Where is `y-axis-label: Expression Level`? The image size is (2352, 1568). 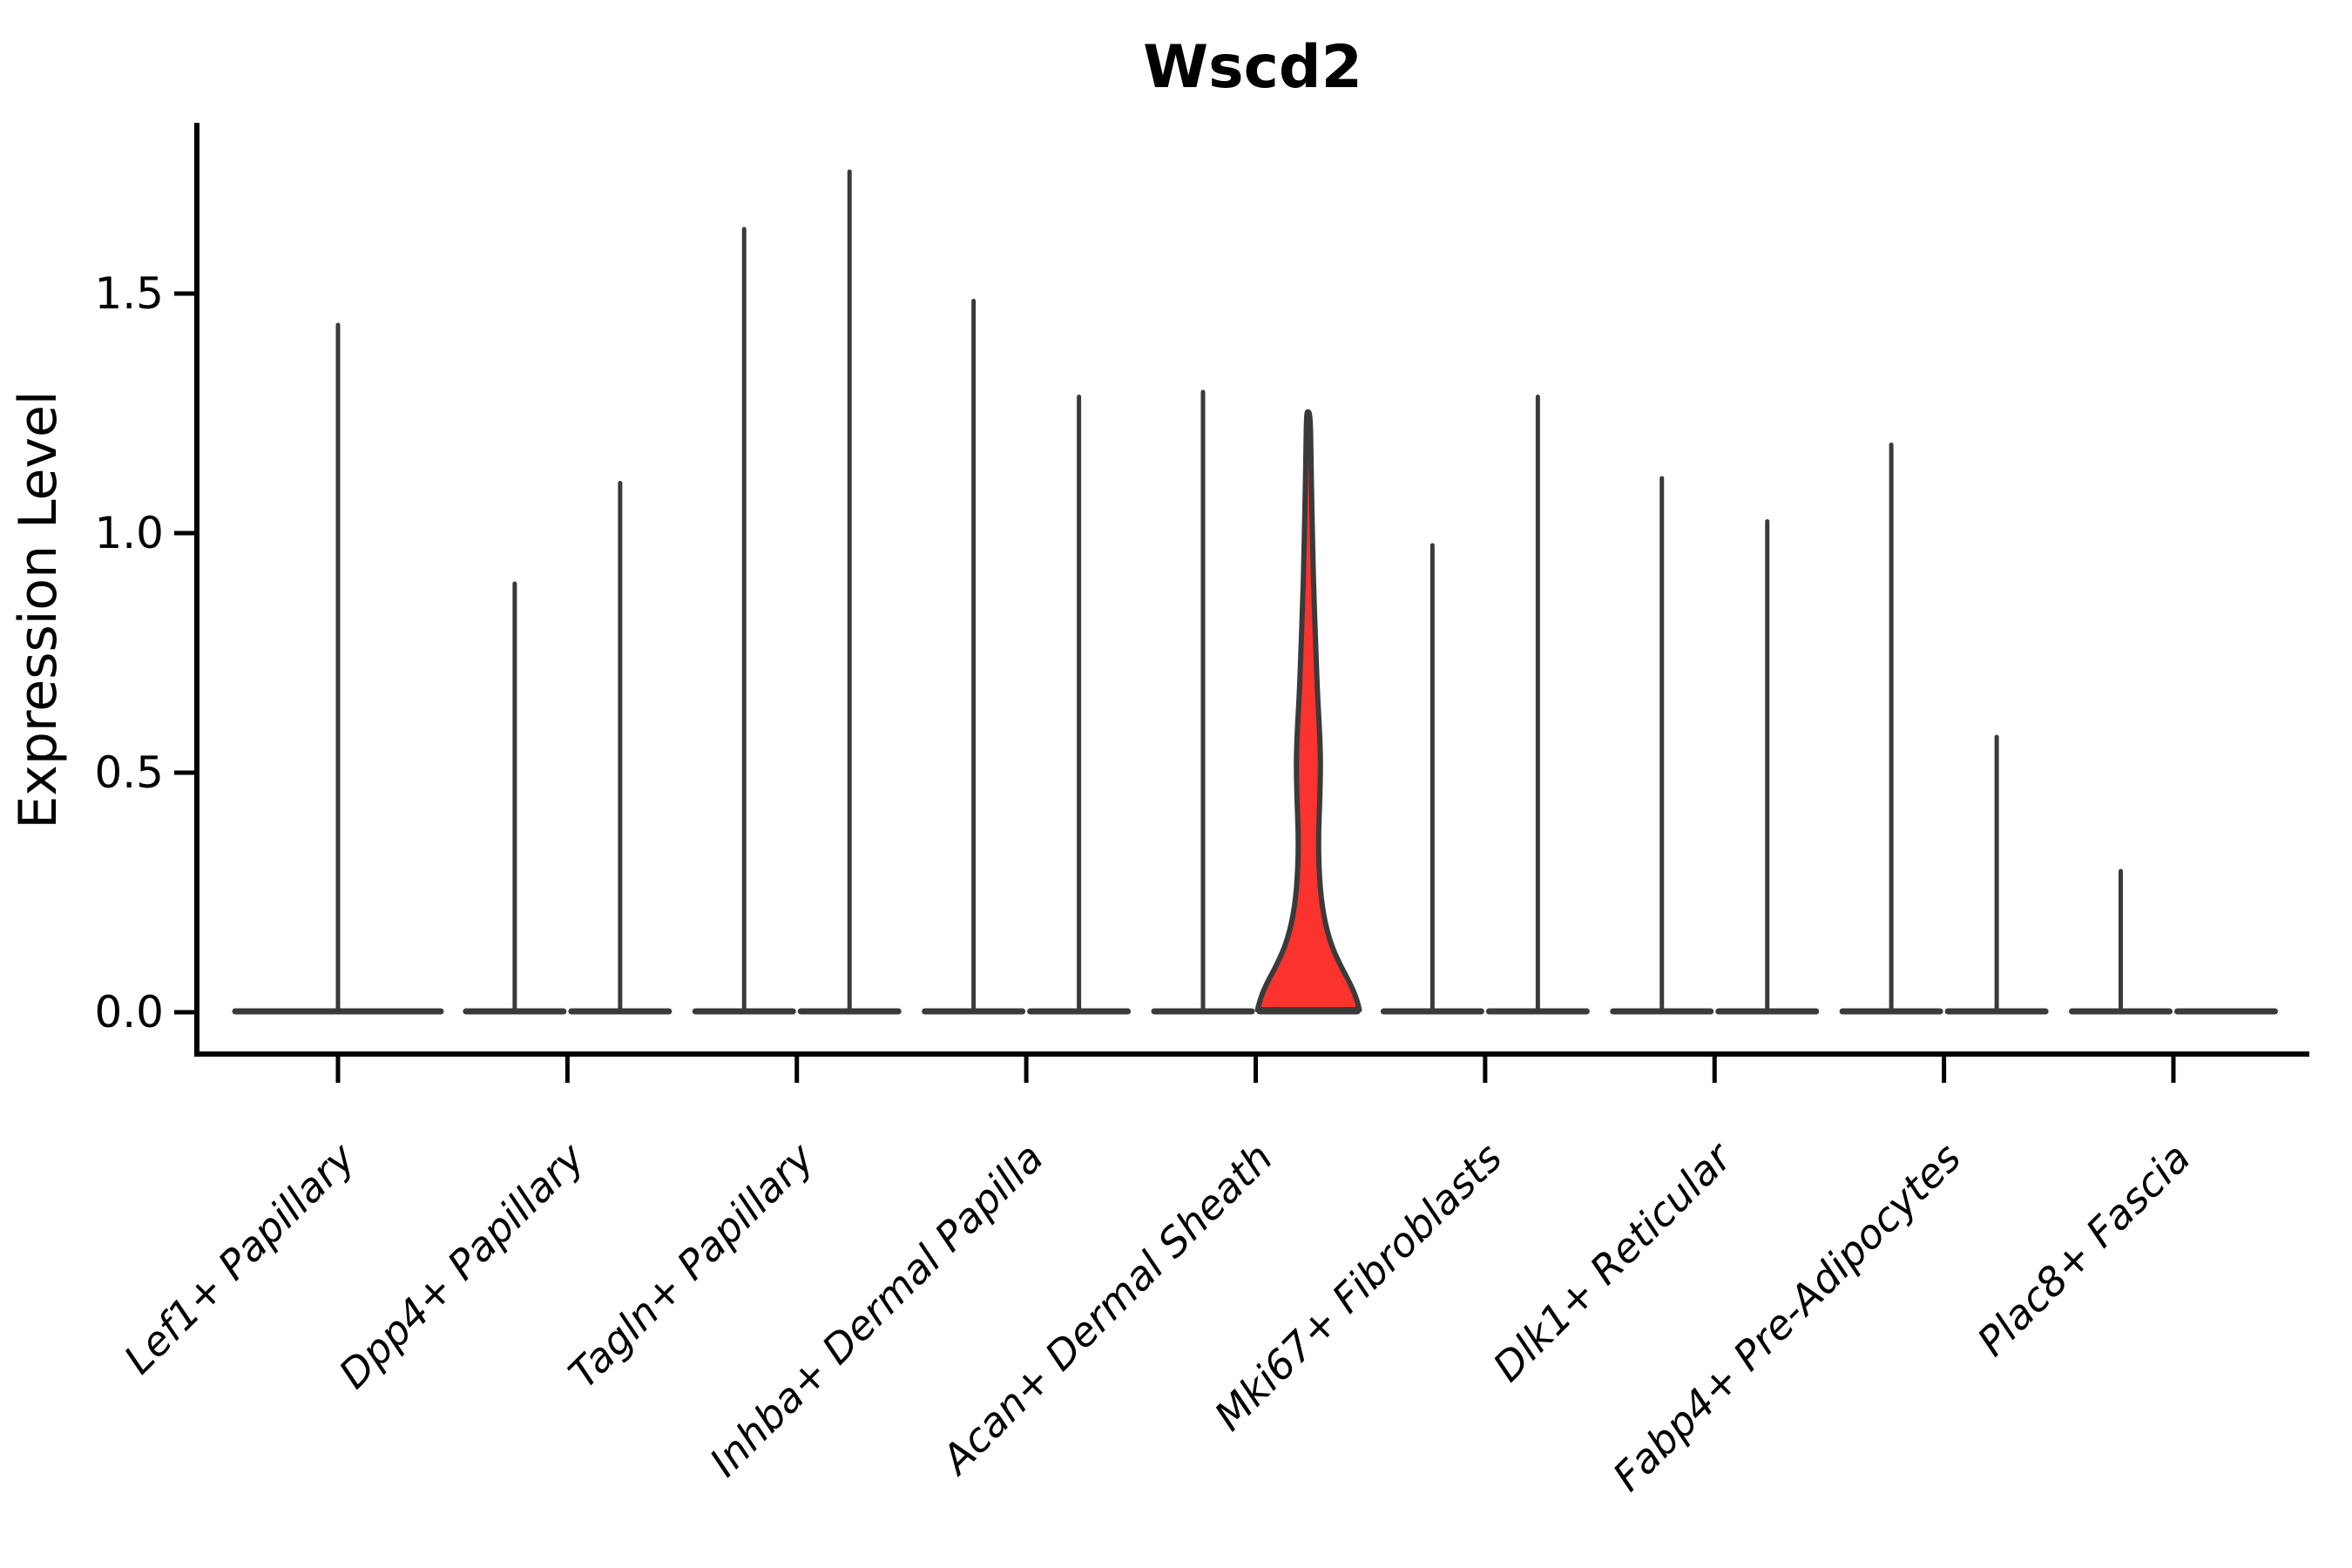
y-axis-label: Expression Level is located at coordinates (38, 609).